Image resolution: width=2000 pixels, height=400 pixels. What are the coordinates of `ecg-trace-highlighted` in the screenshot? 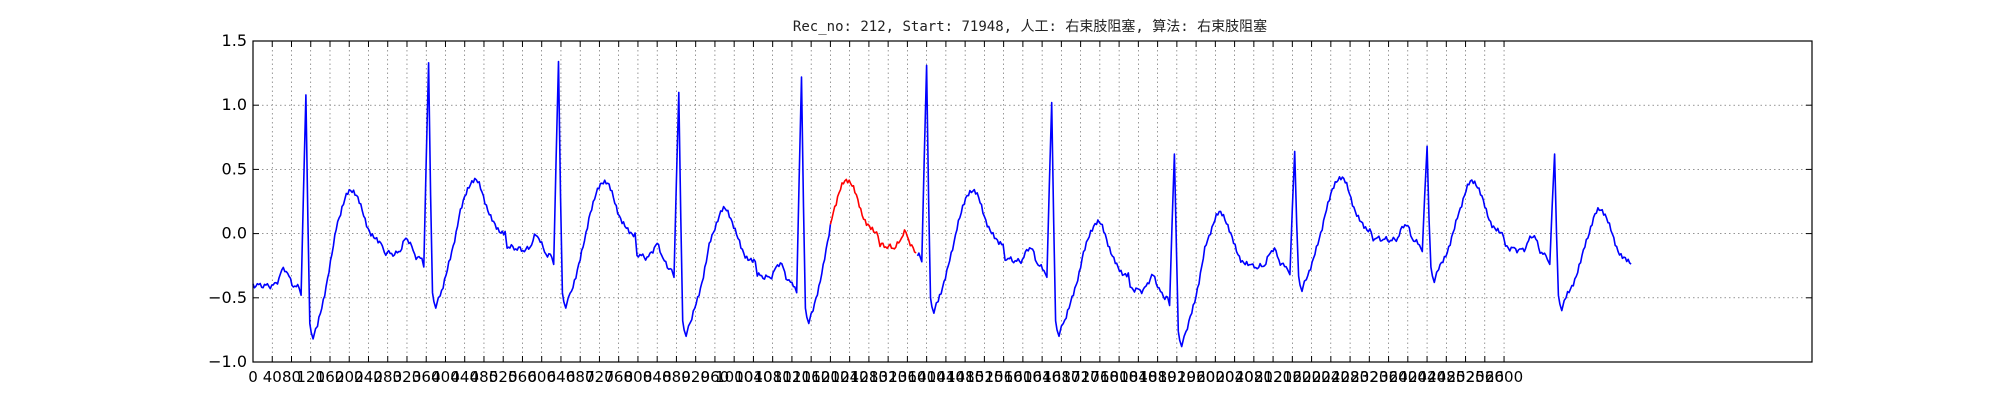 It's located at (873, 216).